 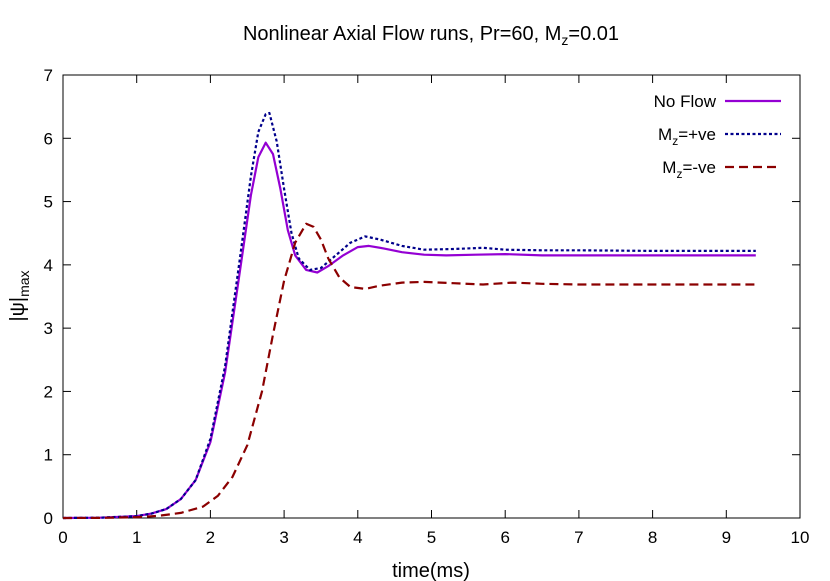 I want to click on legend-label-0: No Flow, so click(x=685, y=101).